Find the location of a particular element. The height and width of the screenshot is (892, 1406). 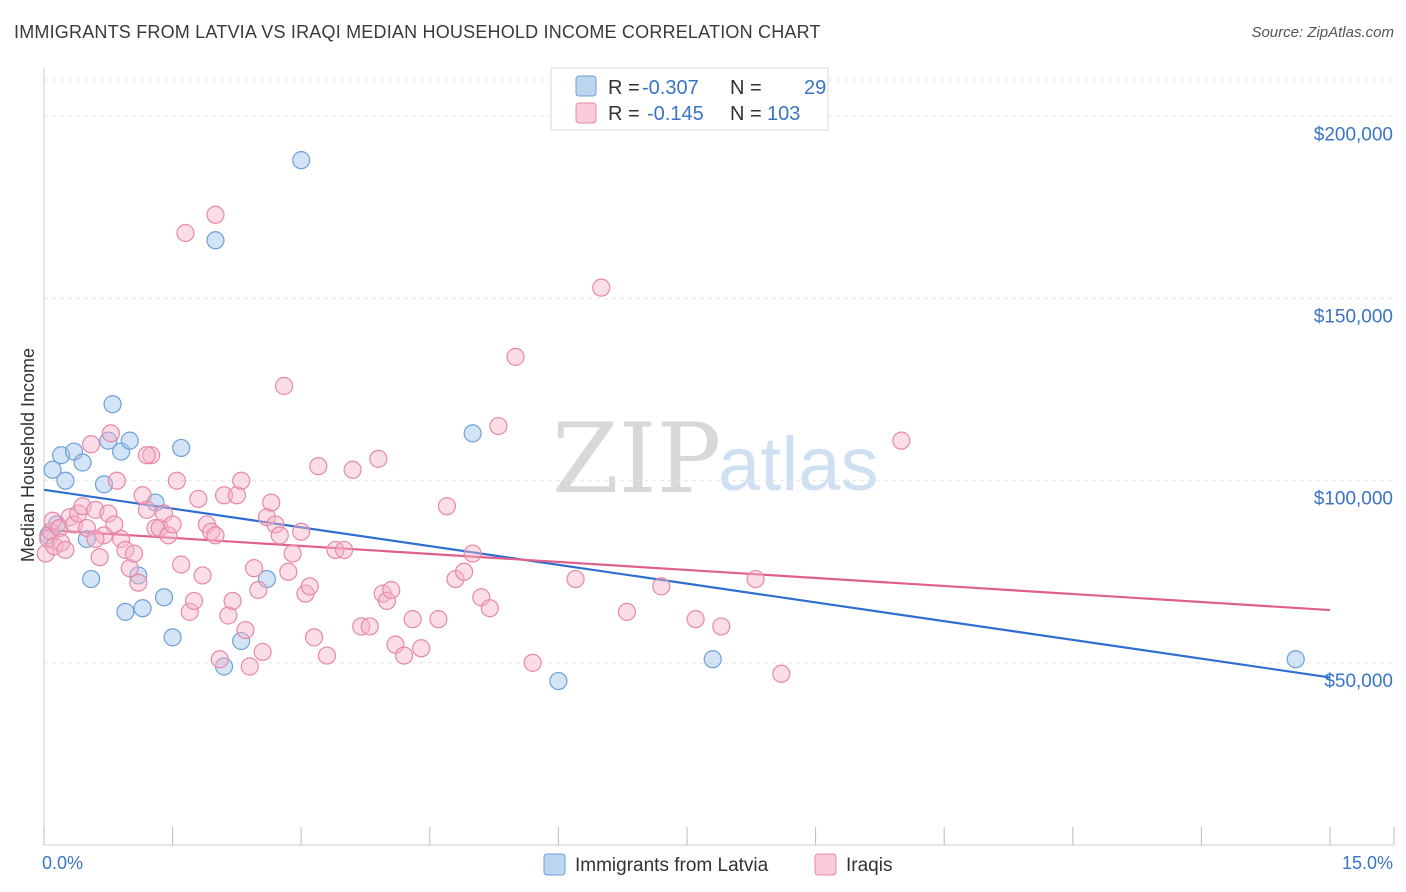

bottom-legend-iraqis: Iraqis is located at coordinates (869, 865).